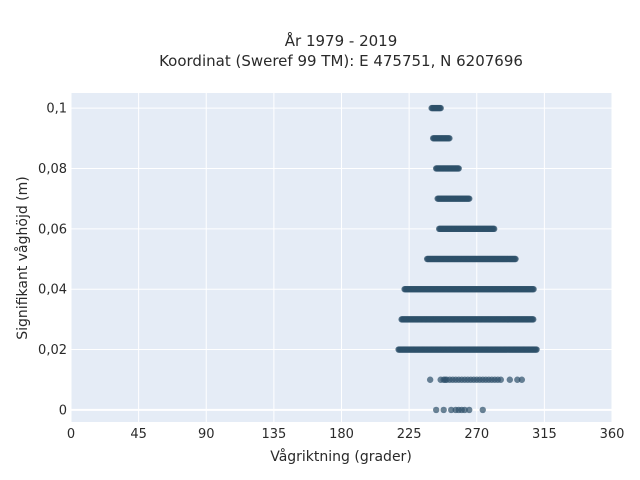 The width and height of the screenshot is (640, 480). What do you see at coordinates (341, 434) in the screenshot?
I see `x-tick-label: 180` at bounding box center [341, 434].